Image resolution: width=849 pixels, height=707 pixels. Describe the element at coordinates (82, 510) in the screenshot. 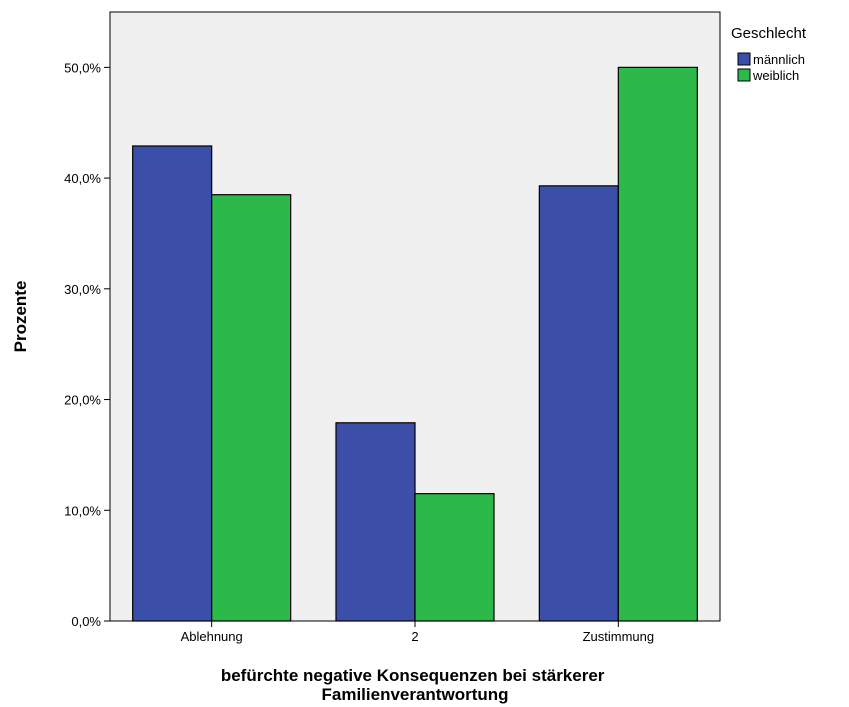

I see `y-tick-label: 10,0%` at that location.